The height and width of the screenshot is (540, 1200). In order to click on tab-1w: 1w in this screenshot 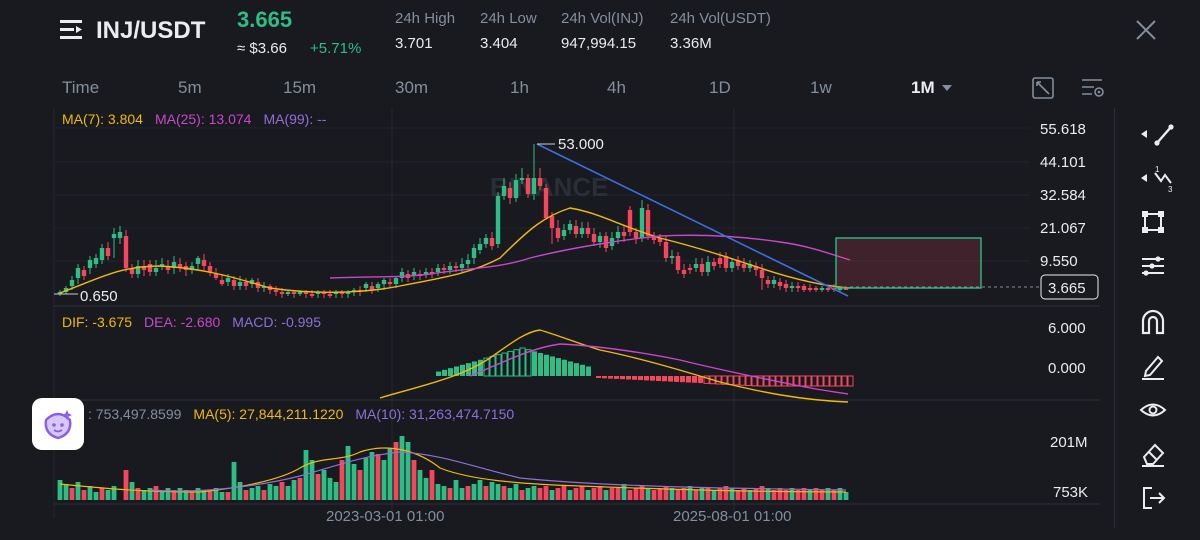, I will do `click(821, 87)`.